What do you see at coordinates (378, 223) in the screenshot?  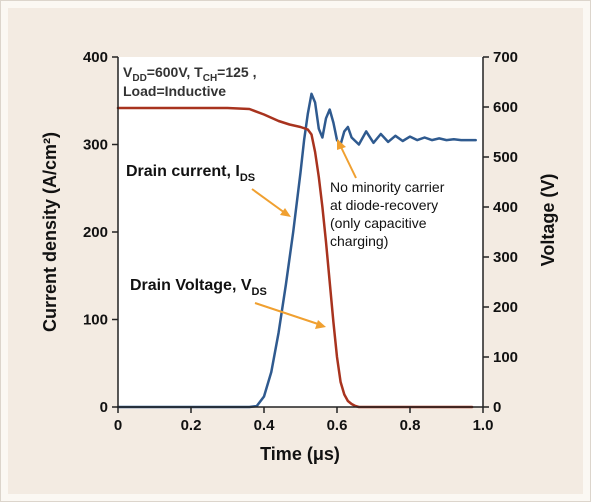 I see `note-line-3: (only capacitive` at bounding box center [378, 223].